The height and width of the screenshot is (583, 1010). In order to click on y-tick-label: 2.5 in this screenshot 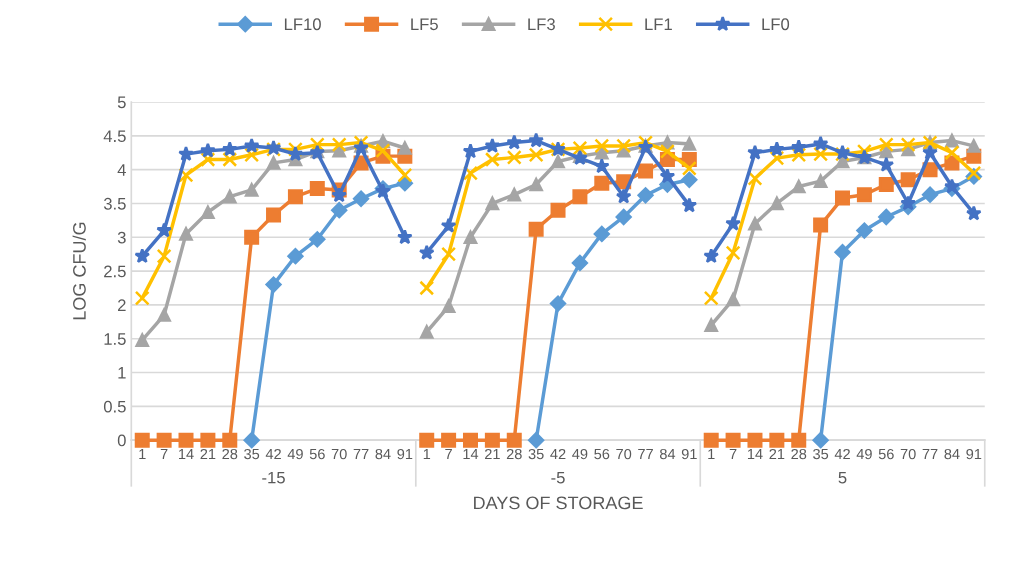, I will do `click(115, 271)`.